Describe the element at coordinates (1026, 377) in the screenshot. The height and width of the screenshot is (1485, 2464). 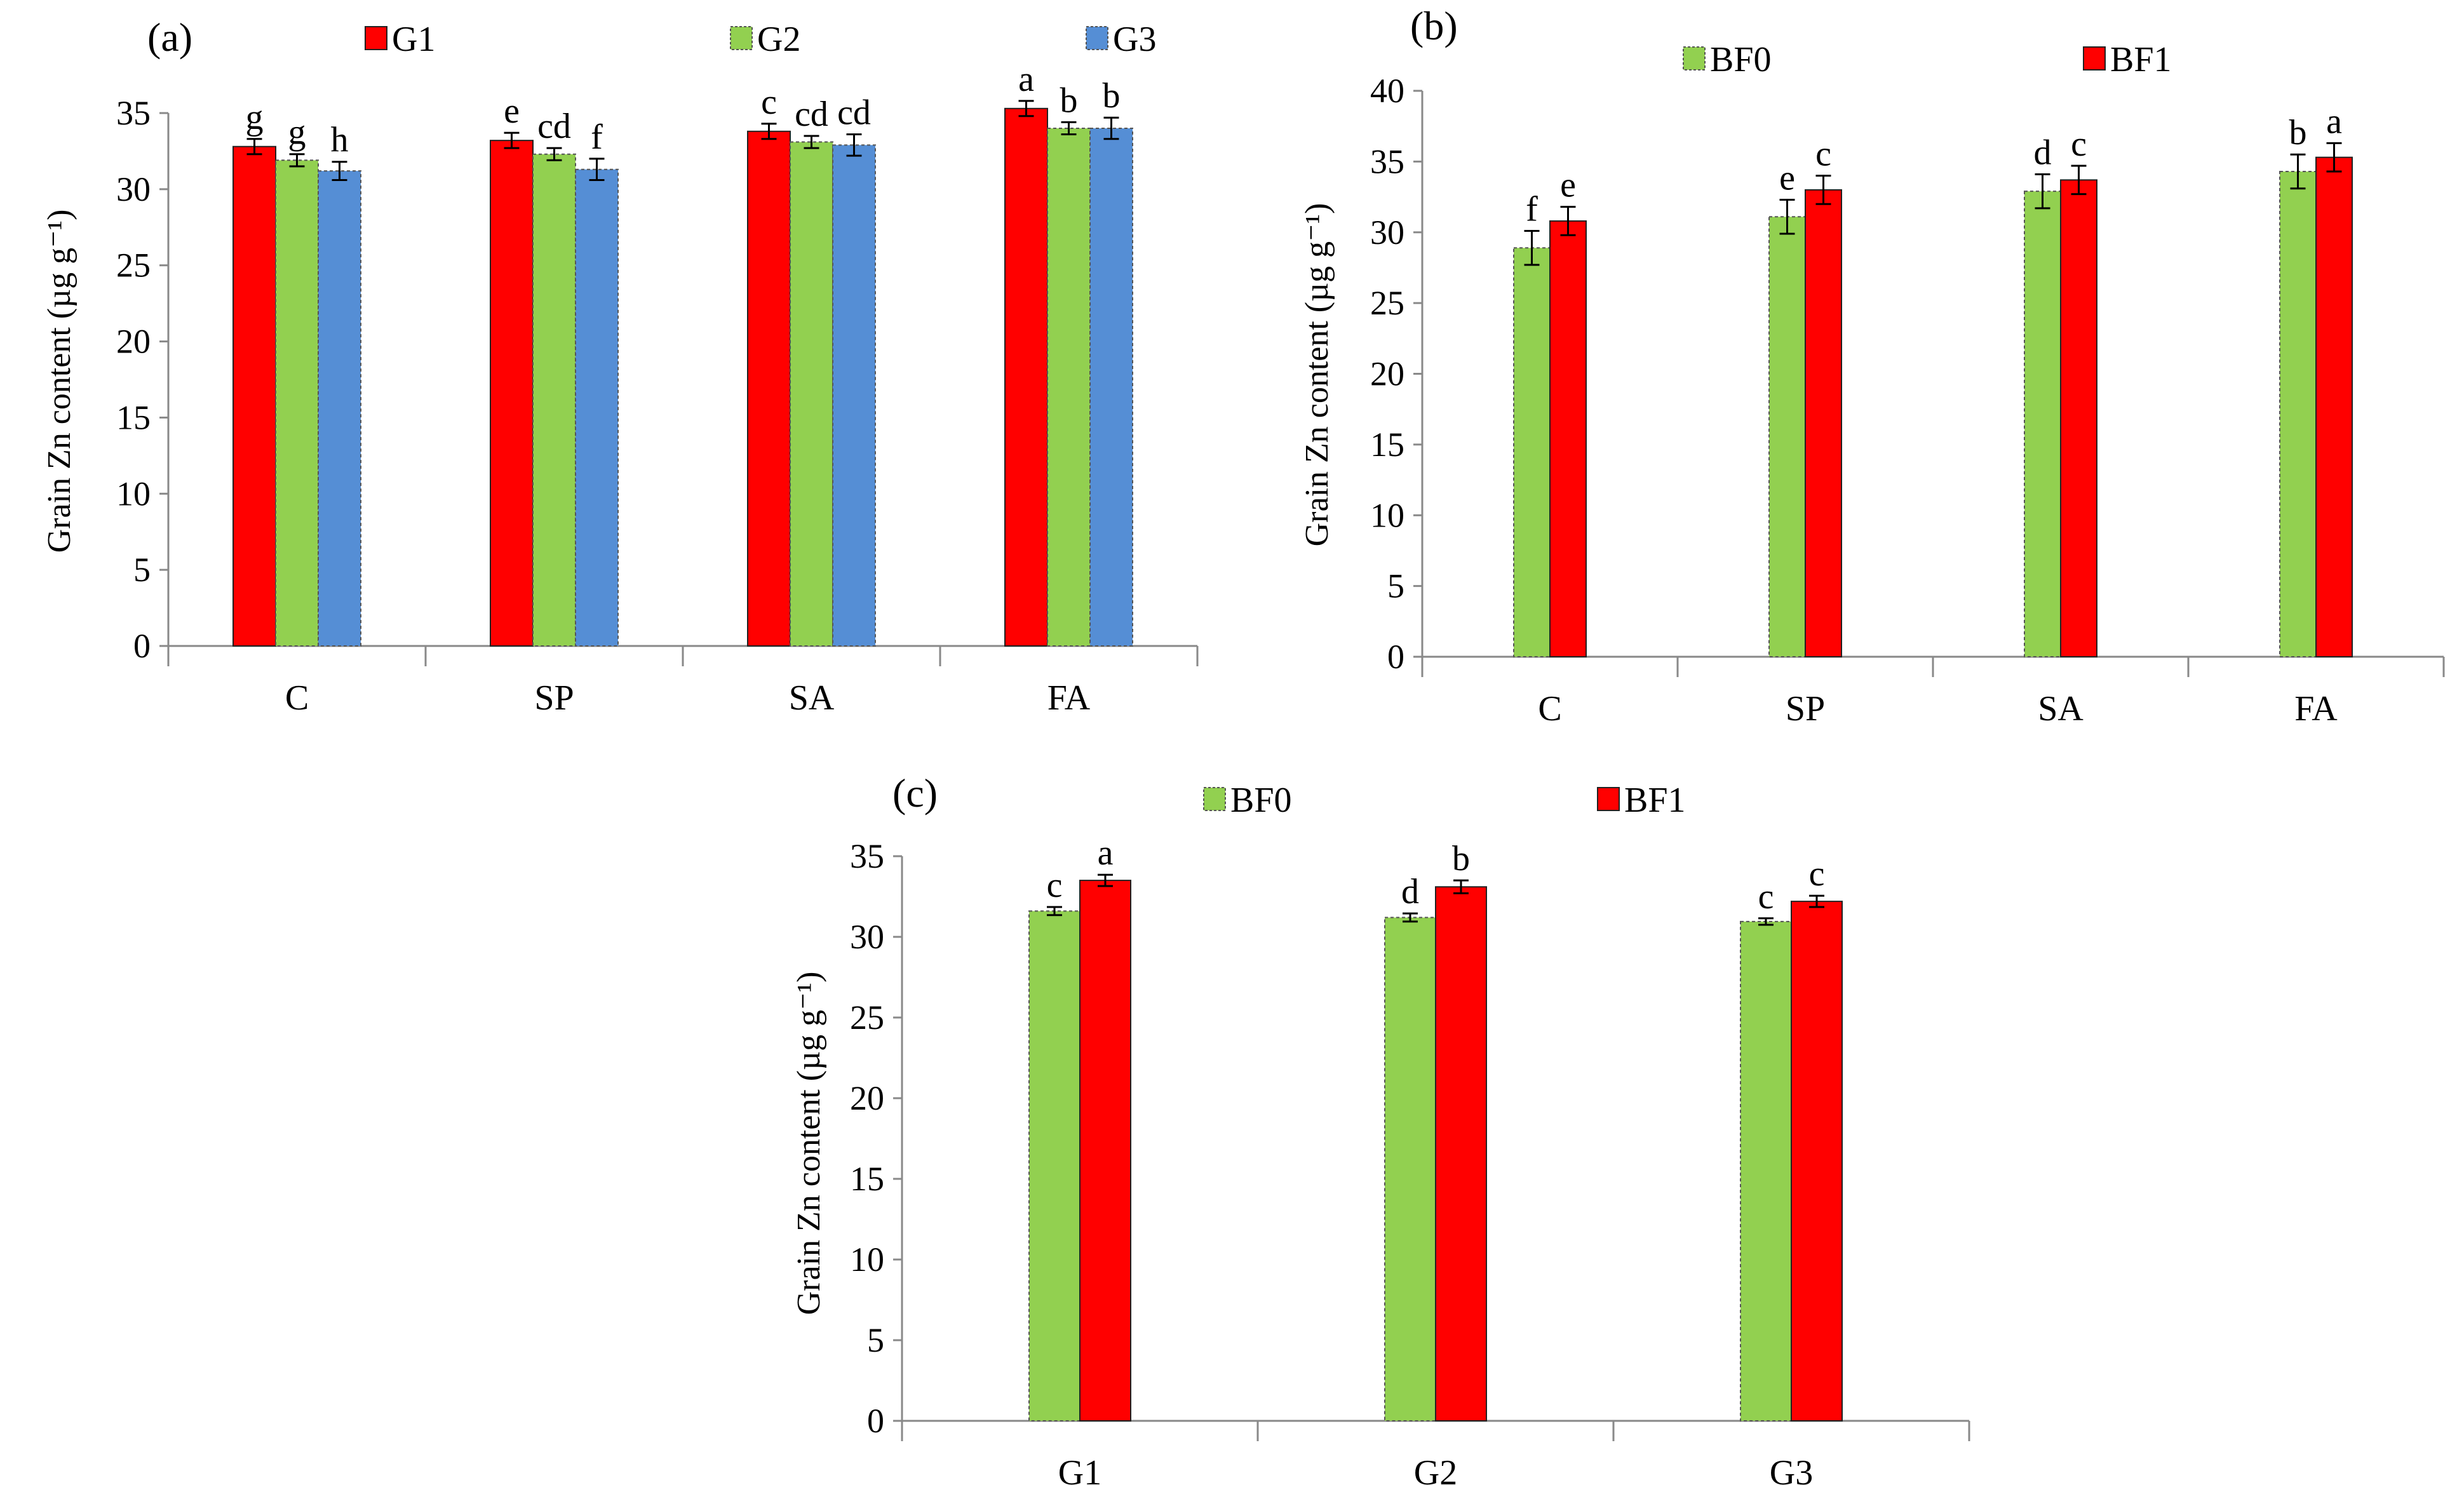
I see `bar-g1-fa` at that location.